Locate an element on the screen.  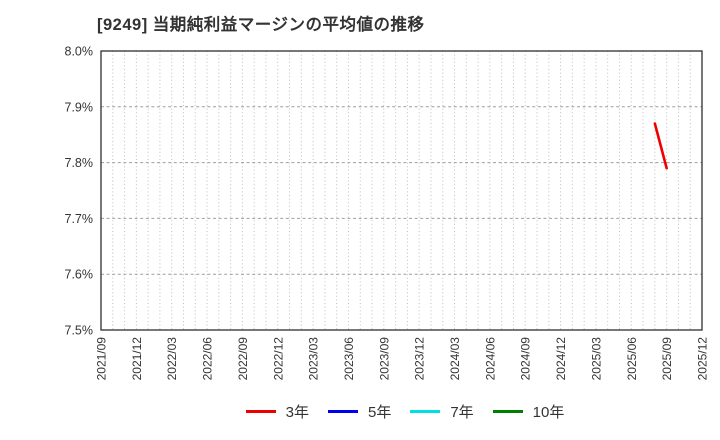
legend-item: 5年 is located at coordinates (359, 411).